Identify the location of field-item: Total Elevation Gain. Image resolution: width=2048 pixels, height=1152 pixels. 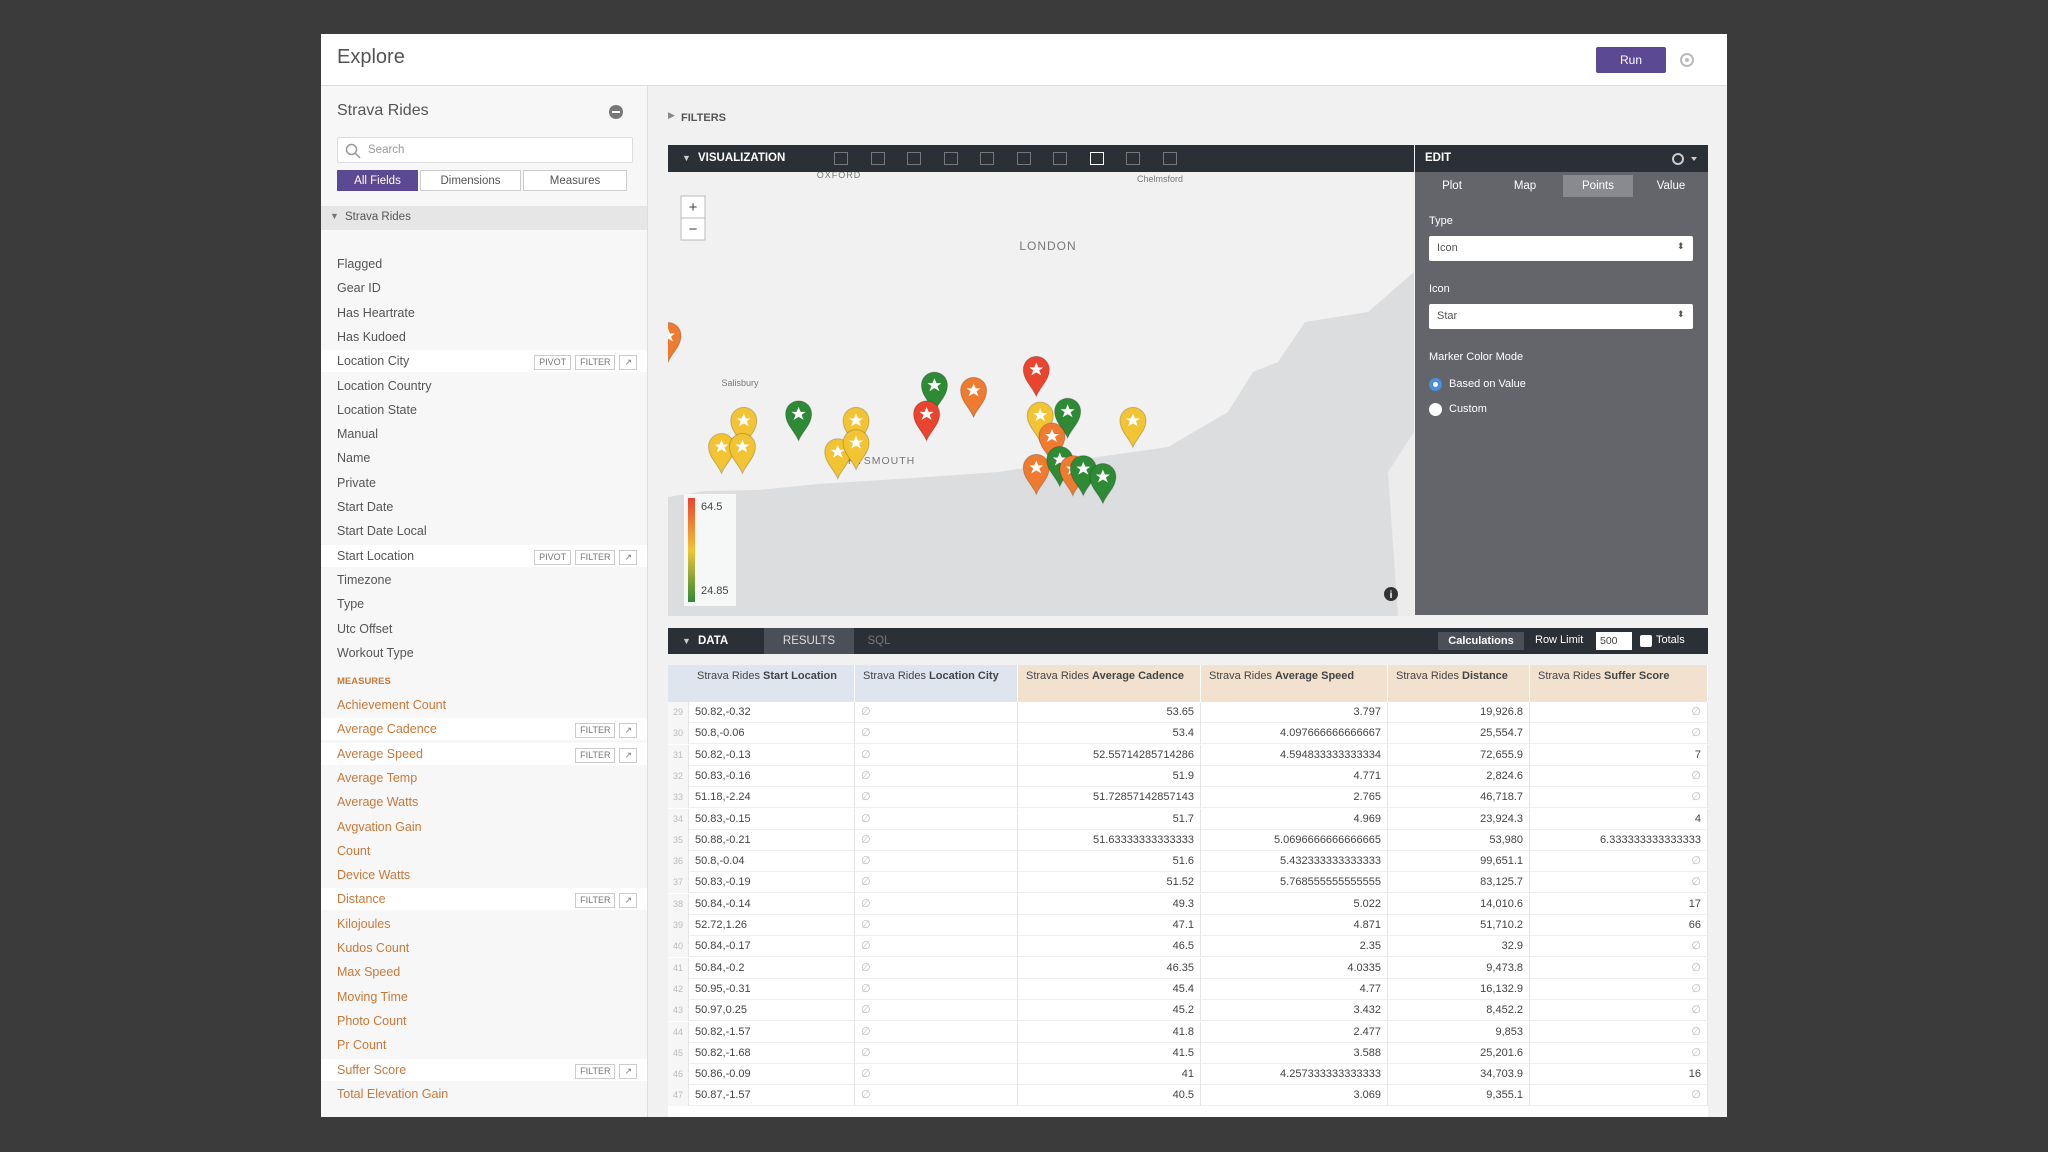
(484, 1094).